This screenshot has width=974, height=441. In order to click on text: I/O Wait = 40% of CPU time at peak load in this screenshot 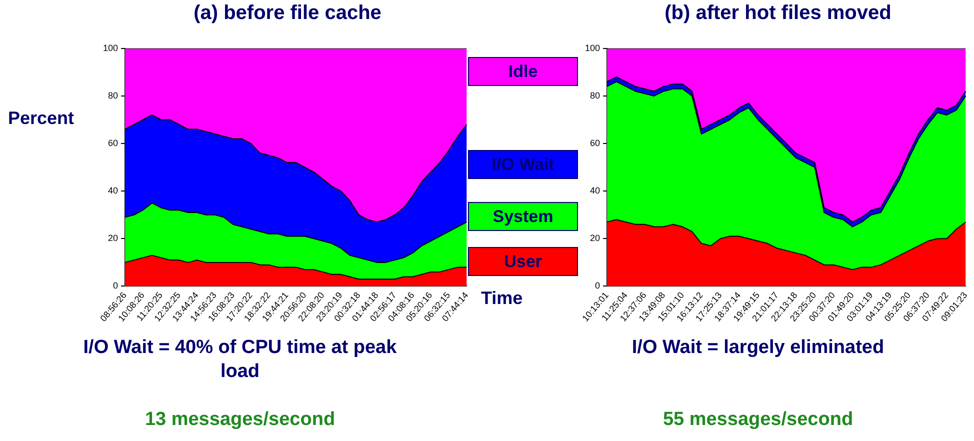, I will do `click(240, 360)`.